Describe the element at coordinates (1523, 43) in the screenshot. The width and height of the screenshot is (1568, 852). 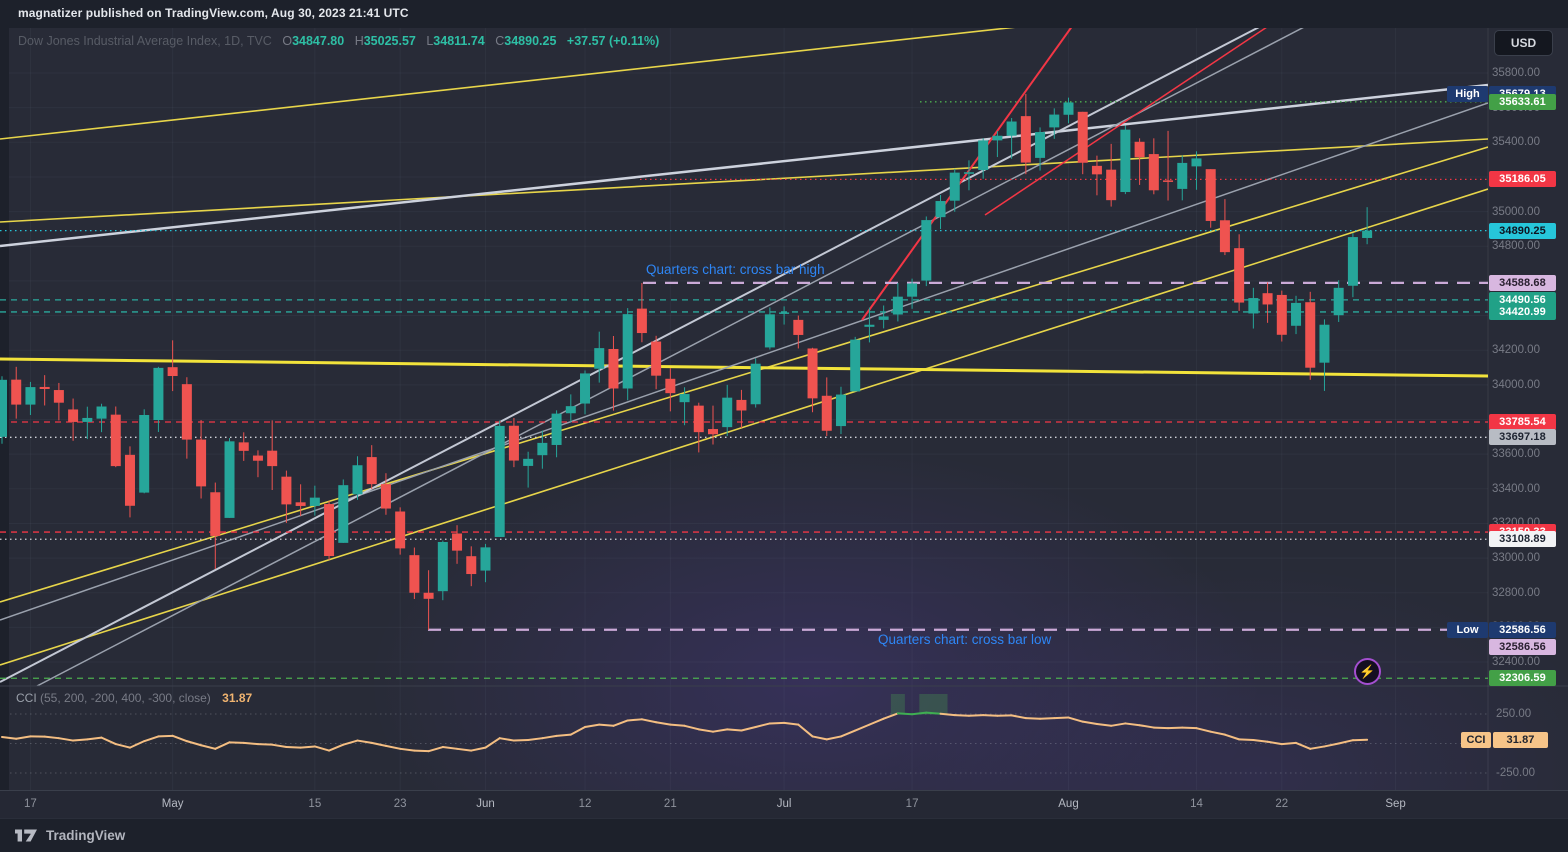
I see `currency-toggle-button: USD` at that location.